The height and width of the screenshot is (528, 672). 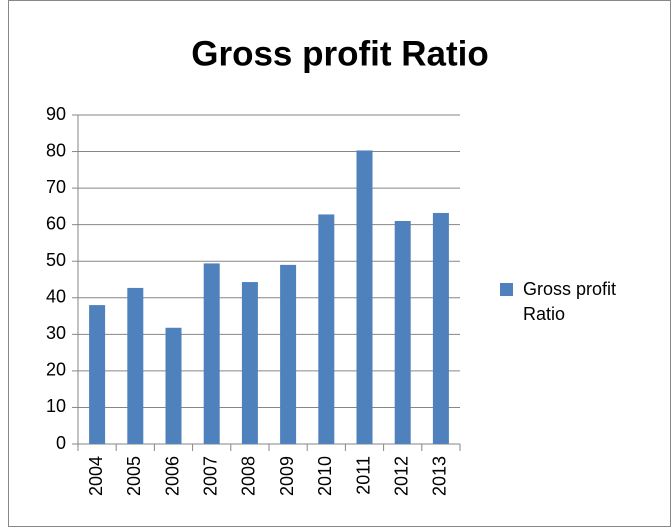 What do you see at coordinates (325, 476) in the screenshot?
I see `x-tick-label: 2010` at bounding box center [325, 476].